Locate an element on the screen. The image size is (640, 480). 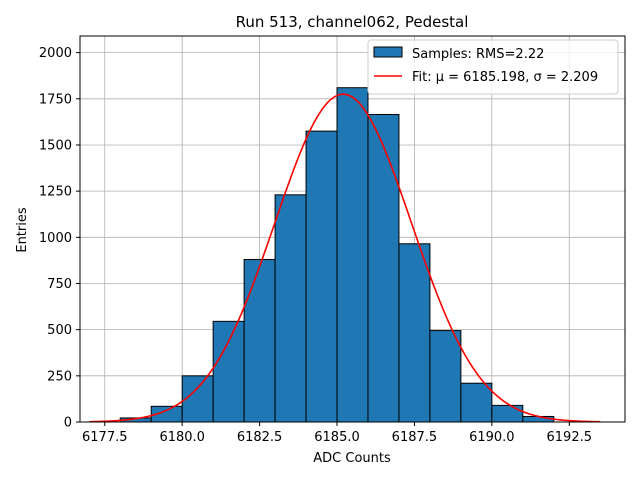
y-axis-label: Entries is located at coordinates (22, 230).